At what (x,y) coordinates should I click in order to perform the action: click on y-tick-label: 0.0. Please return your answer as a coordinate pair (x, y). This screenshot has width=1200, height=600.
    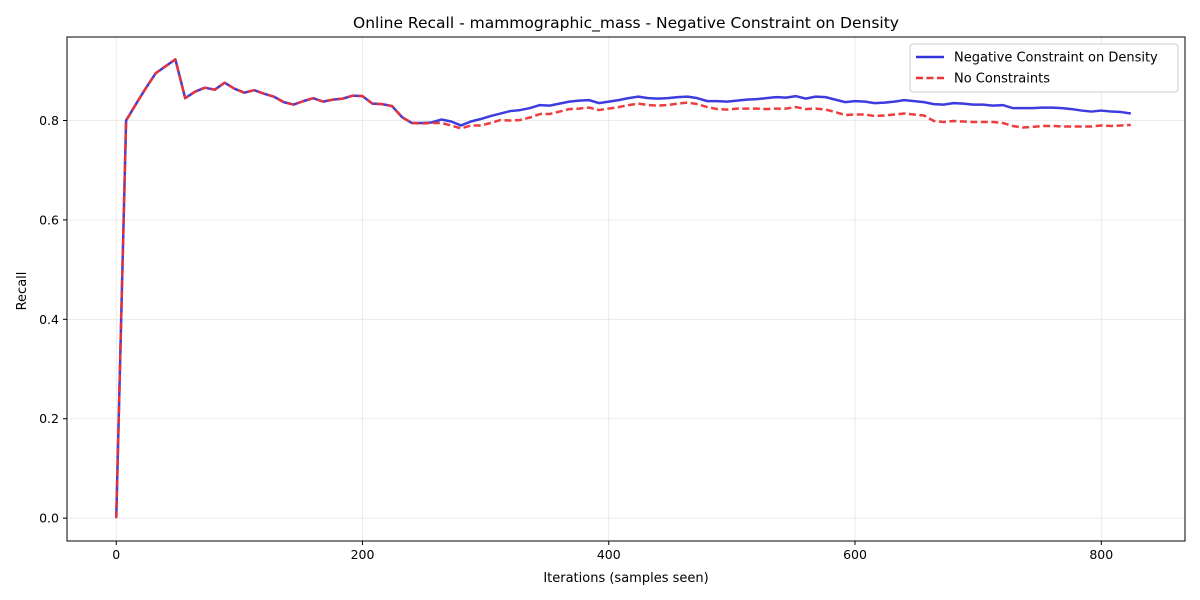
    Looking at the image, I should click on (49, 518).